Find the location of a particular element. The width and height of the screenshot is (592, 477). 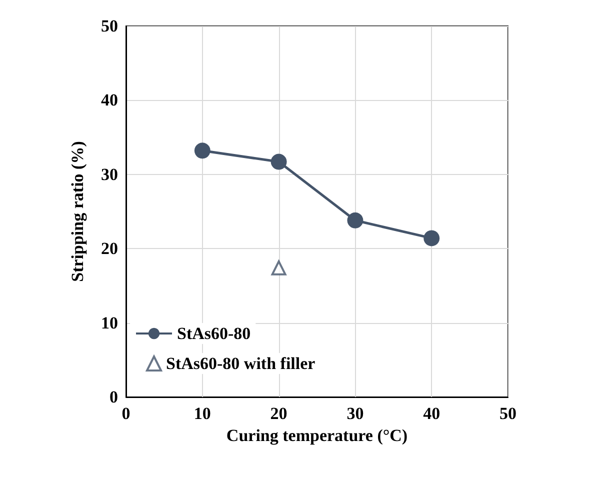

y-tick-label: 10 is located at coordinates (109, 322).